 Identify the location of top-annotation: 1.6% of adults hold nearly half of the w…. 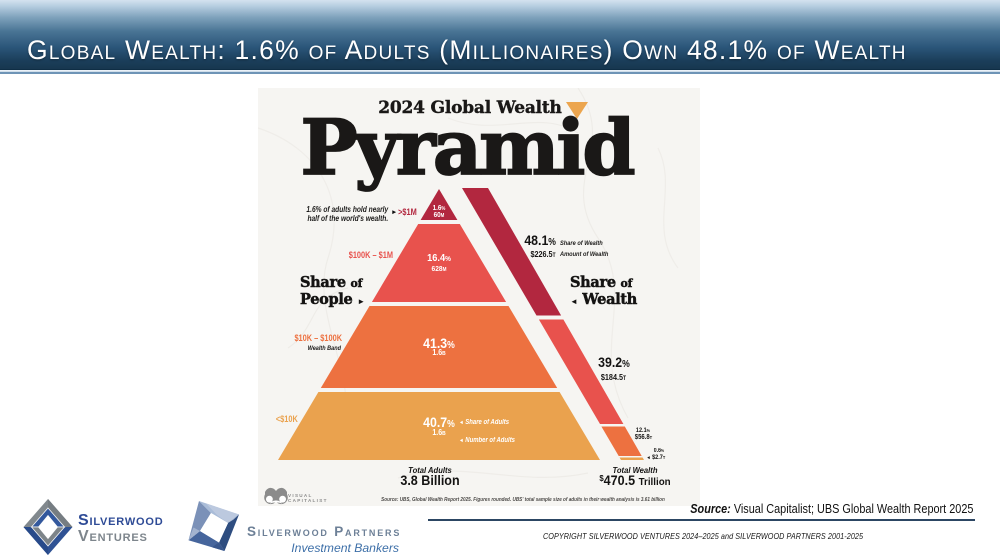
(347, 213).